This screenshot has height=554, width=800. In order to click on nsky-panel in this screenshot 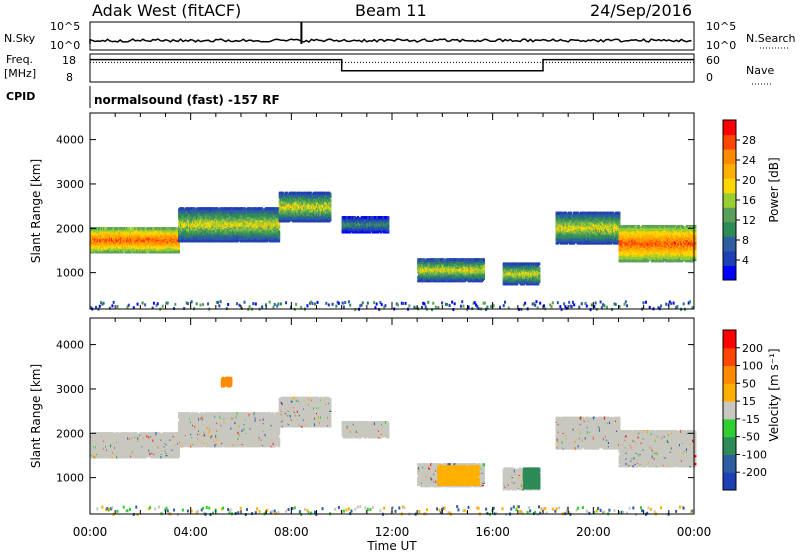, I will do `click(392, 36)`.